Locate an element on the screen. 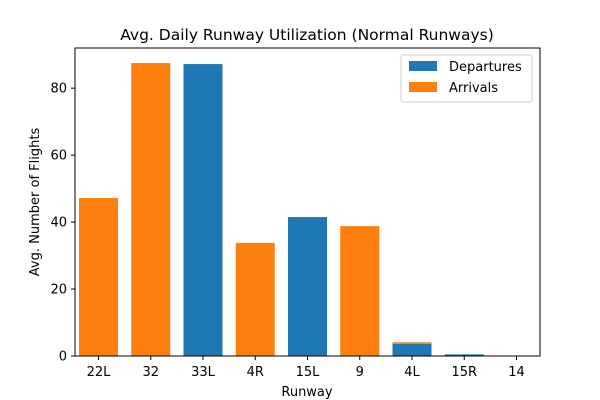 The width and height of the screenshot is (600, 400). y-tick-label-80: 80 is located at coordinates (58, 89).